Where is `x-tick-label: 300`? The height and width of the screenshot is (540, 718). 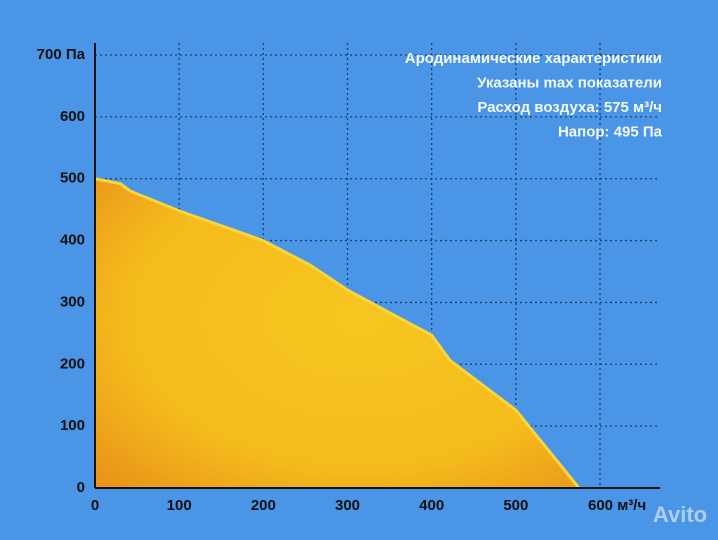 x-tick-label: 300 is located at coordinates (347, 505).